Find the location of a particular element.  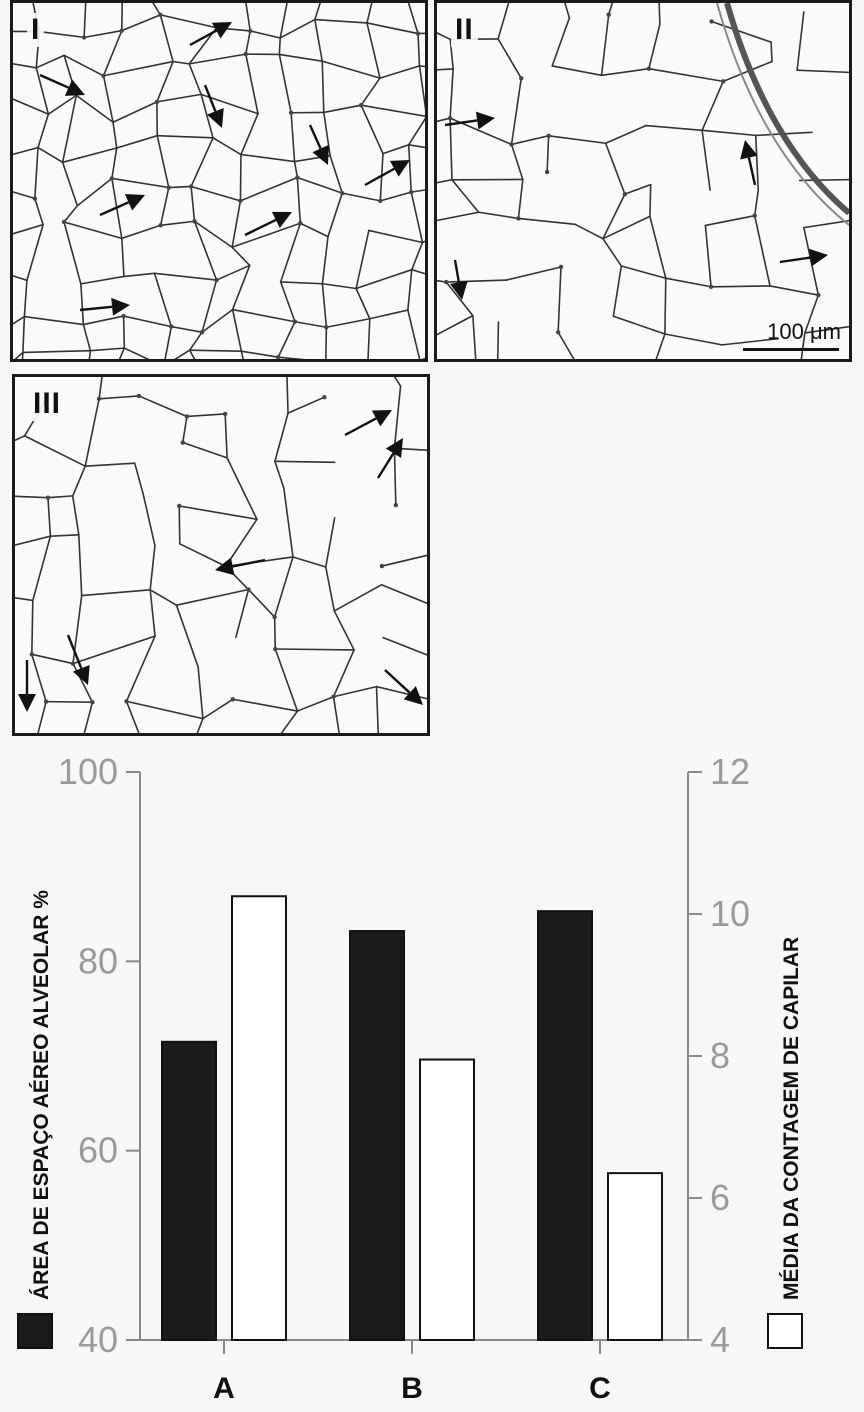

legend-swatch-black is located at coordinates (35, 1331).